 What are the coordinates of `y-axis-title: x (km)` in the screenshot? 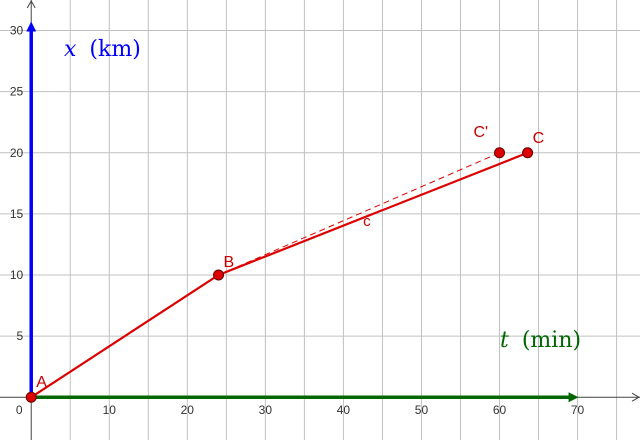 It's located at (102, 49).